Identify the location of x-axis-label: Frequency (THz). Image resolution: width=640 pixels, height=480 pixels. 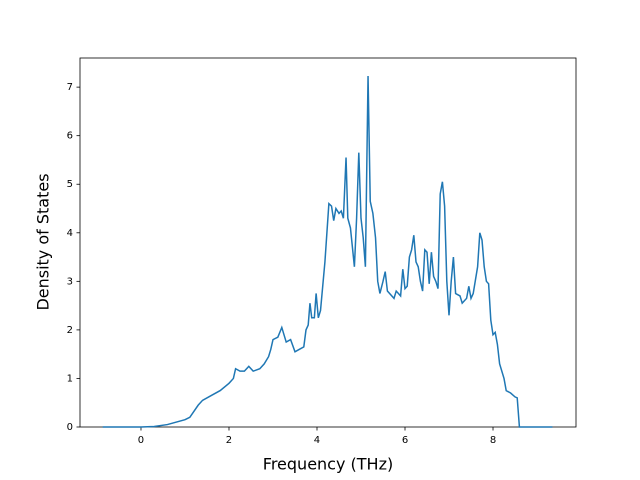
(328, 464).